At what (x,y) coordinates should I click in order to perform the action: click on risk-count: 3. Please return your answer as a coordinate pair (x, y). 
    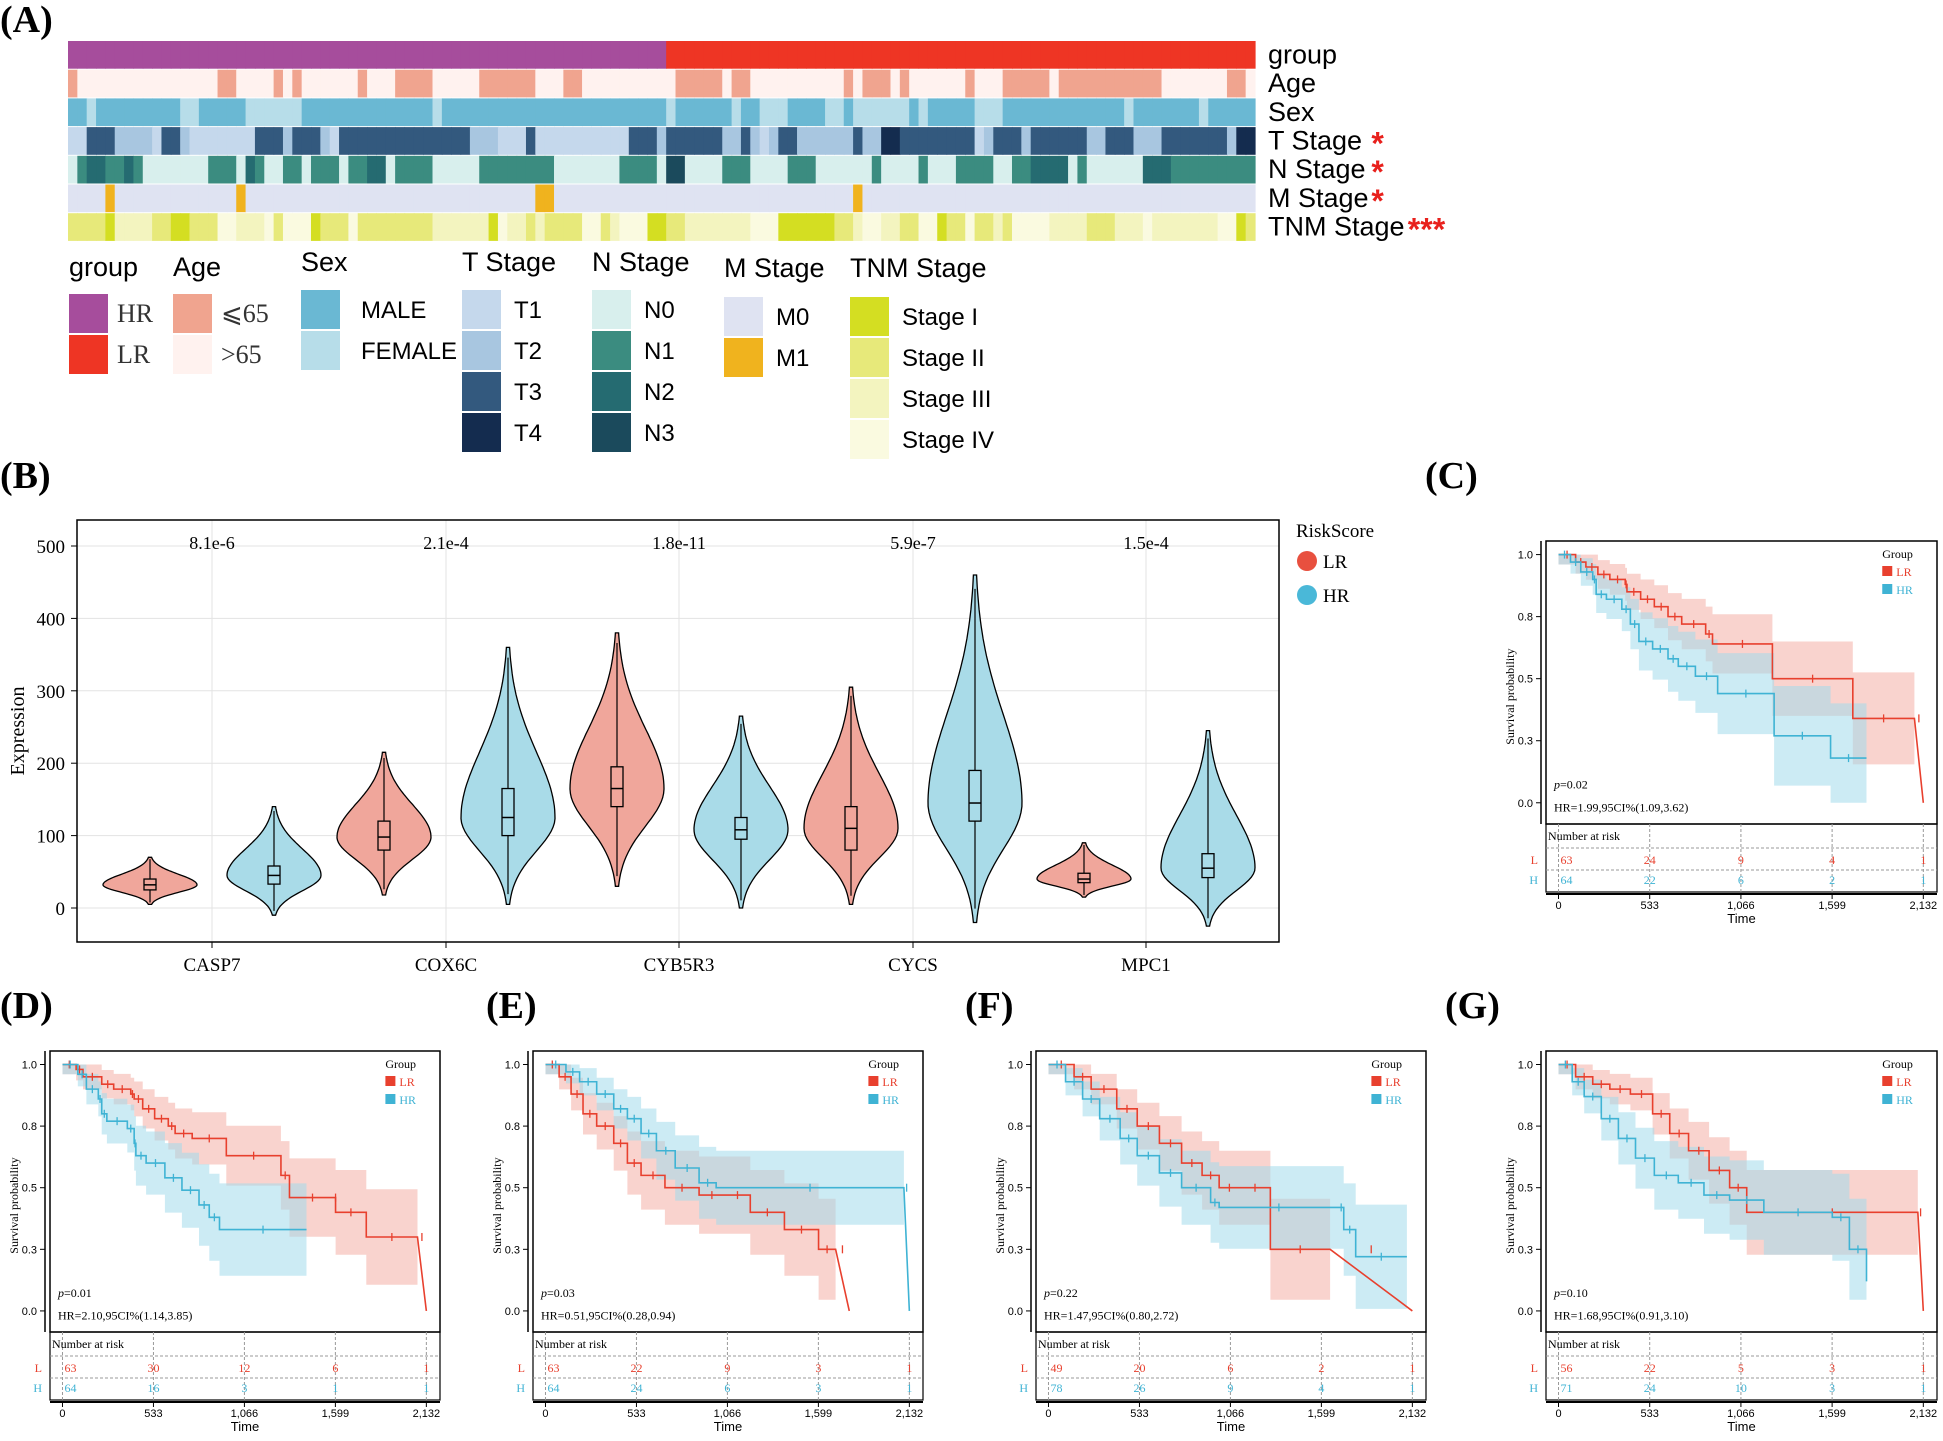
    Looking at the image, I should click on (244, 1388).